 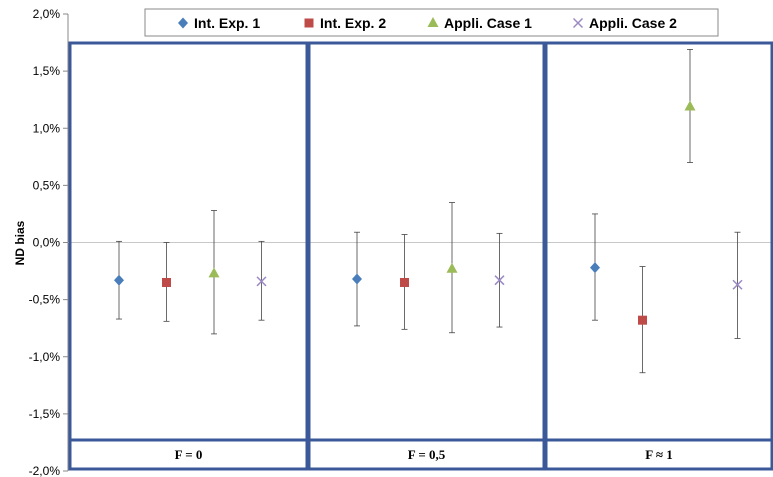 I want to click on y-axis-title: ND bias, so click(x=20, y=242).